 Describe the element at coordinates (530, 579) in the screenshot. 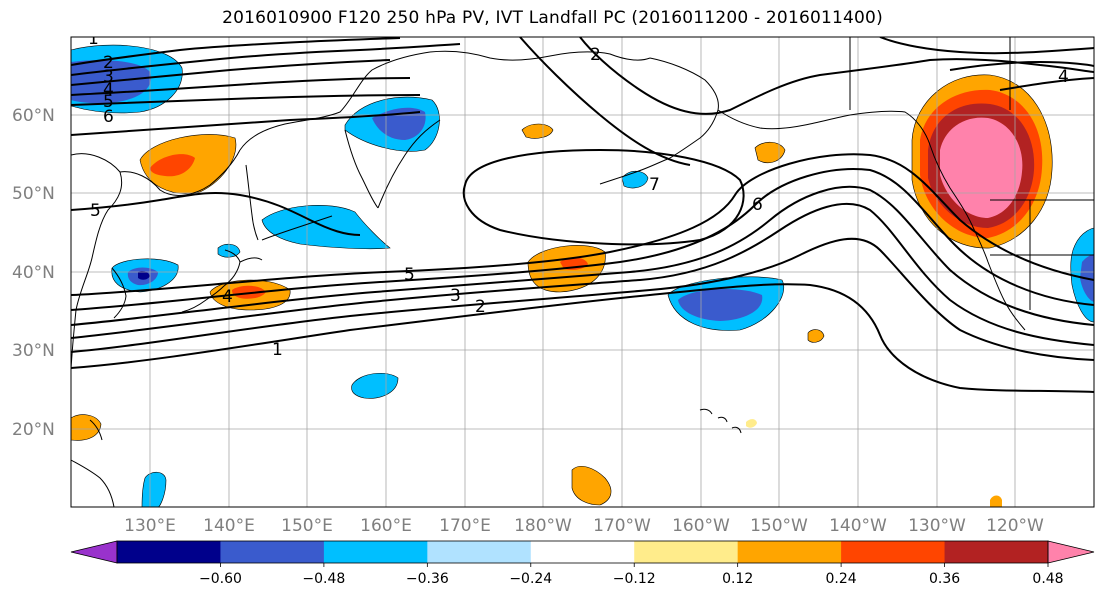

I see `colorbar-tick-label: −0.24` at that location.